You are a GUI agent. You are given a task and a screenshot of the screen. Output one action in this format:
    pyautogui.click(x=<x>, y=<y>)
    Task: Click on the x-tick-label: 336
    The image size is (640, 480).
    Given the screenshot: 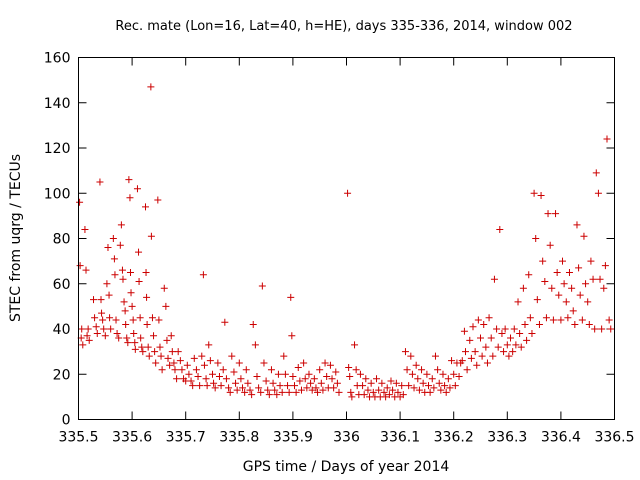 What is the action you would take?
    pyautogui.click(x=346, y=438)
    